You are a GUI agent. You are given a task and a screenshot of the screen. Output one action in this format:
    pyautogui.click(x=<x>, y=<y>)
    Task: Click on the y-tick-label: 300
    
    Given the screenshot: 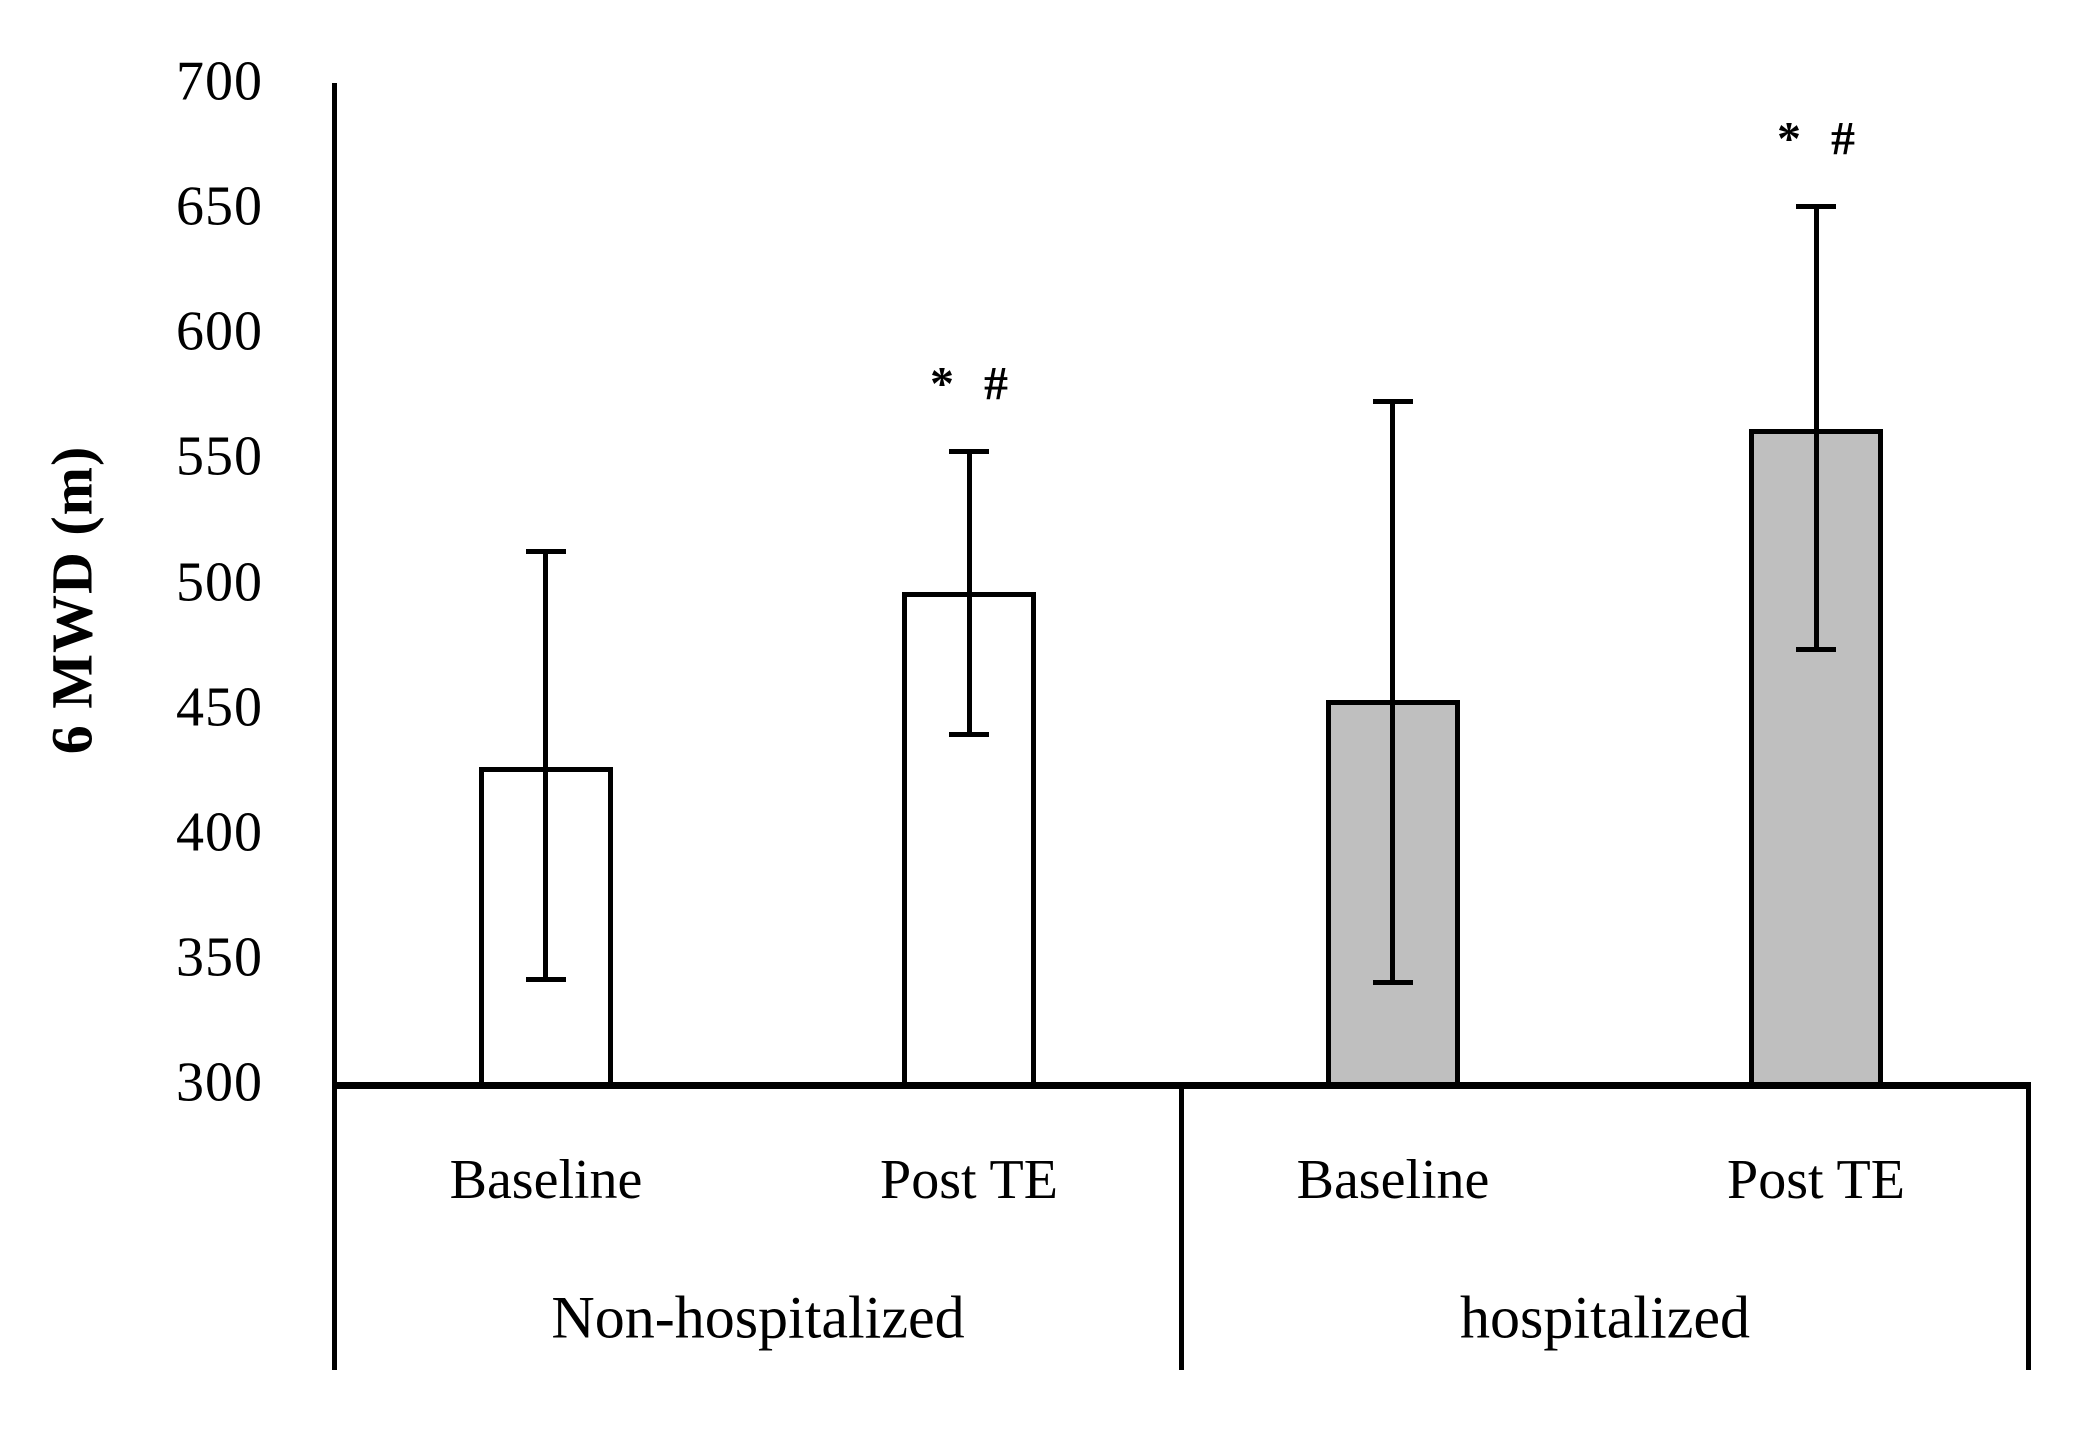 What is the action you would take?
    pyautogui.click(x=219, y=1082)
    